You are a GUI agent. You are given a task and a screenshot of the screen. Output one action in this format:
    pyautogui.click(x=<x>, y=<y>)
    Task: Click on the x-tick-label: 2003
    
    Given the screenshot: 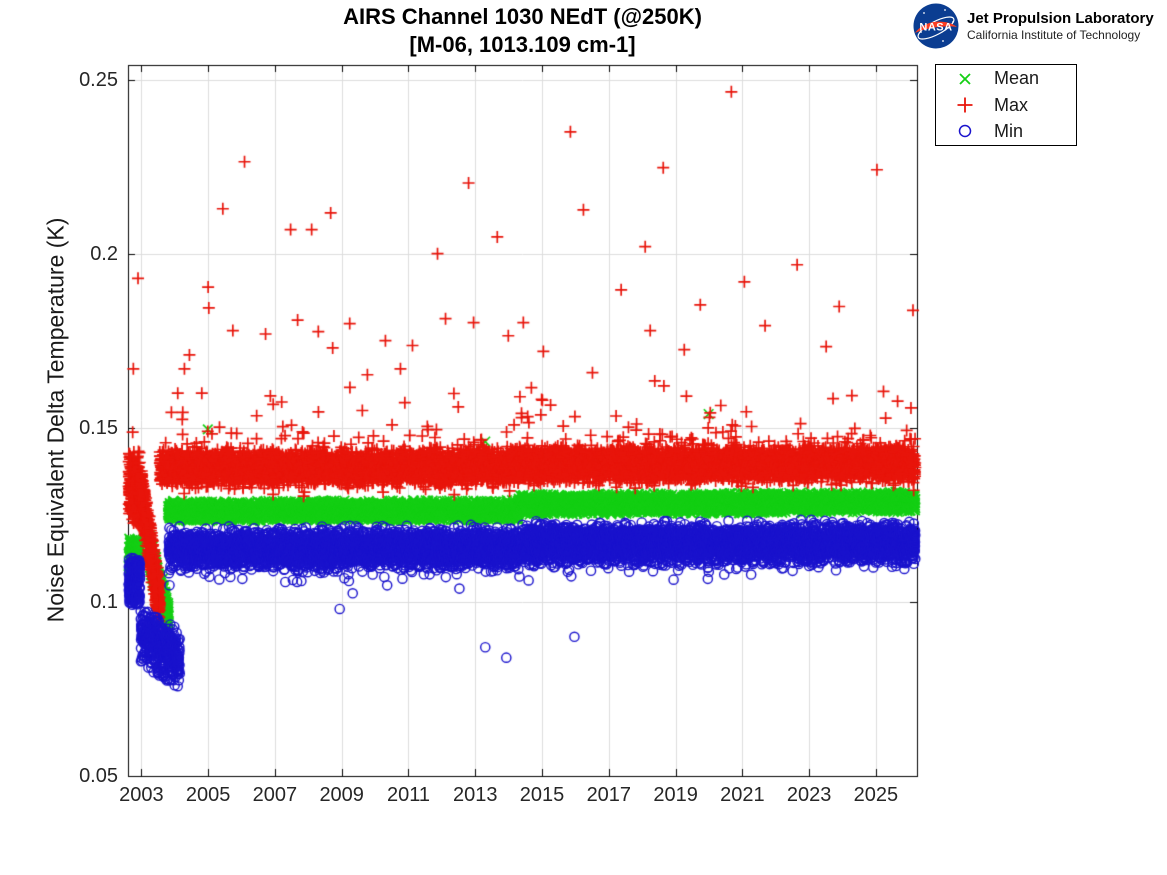 What is the action you would take?
    pyautogui.click(x=141, y=795)
    